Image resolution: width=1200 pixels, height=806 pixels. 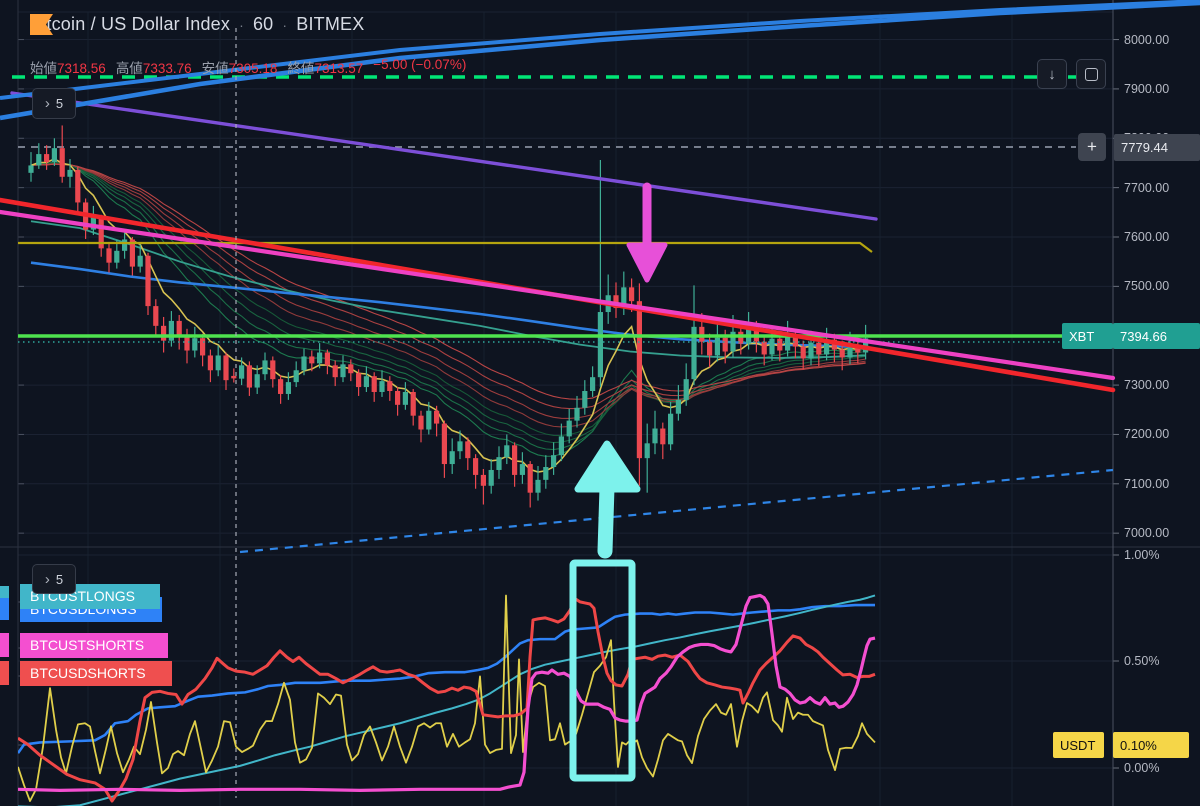 What do you see at coordinates (1142, 555) in the screenshot?
I see `pct-tick-label: 1.00%` at bounding box center [1142, 555].